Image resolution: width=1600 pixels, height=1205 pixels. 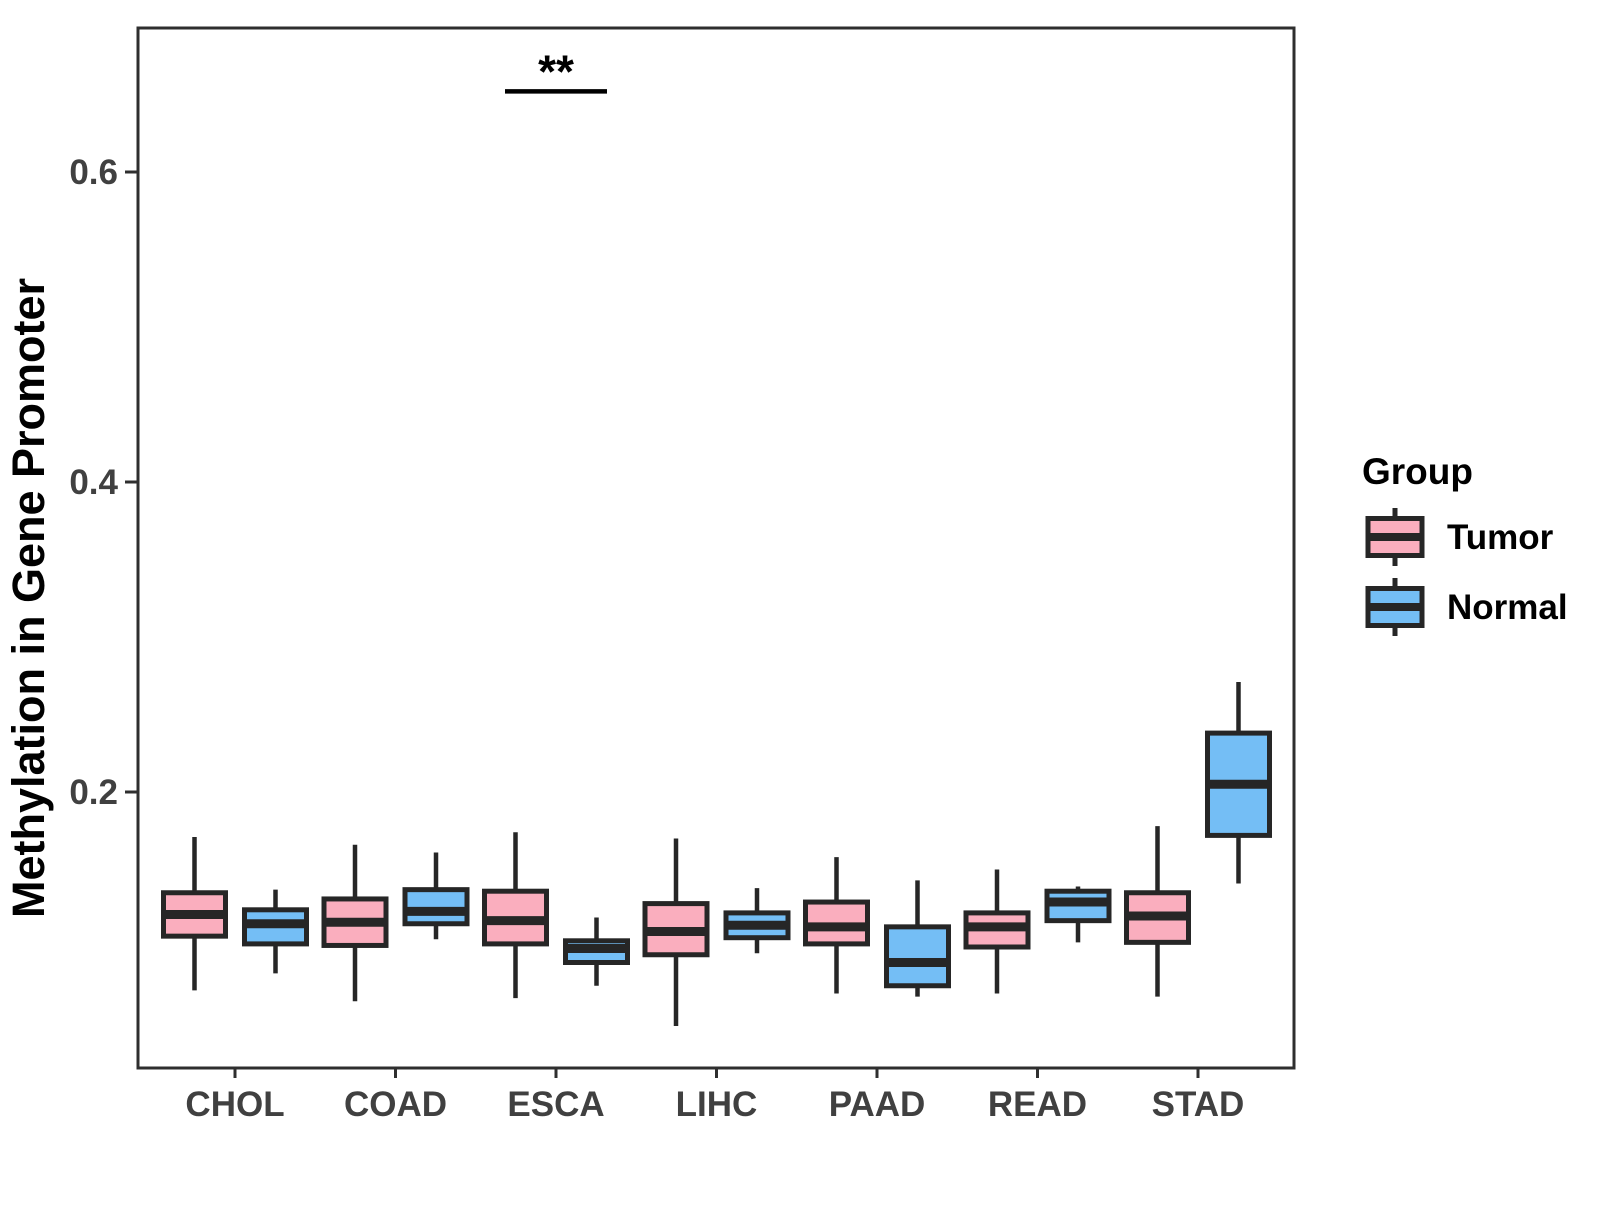 I want to click on boxplot-normal-ESCA, so click(x=596, y=951).